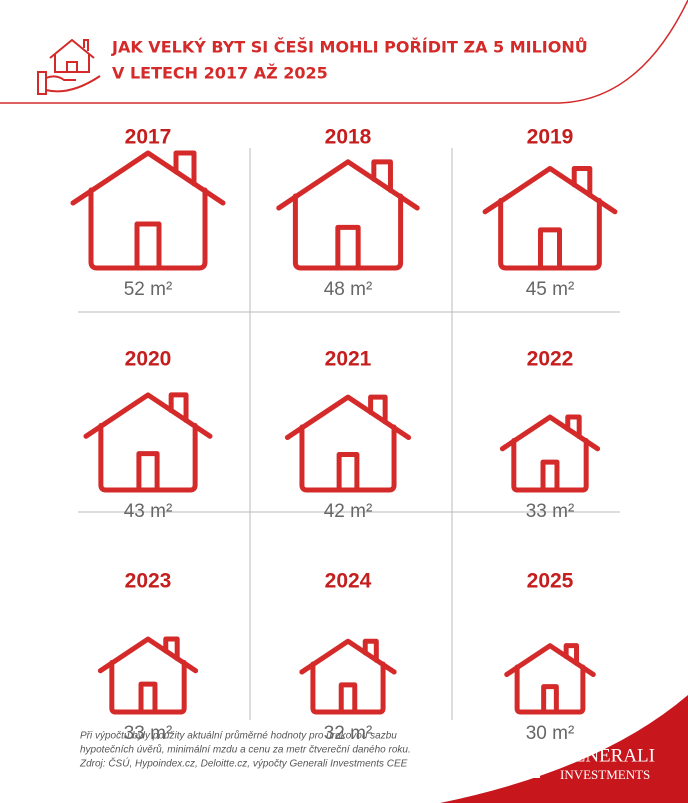 The width and height of the screenshot is (688, 803). I want to click on year-label: 2022, so click(550, 359).